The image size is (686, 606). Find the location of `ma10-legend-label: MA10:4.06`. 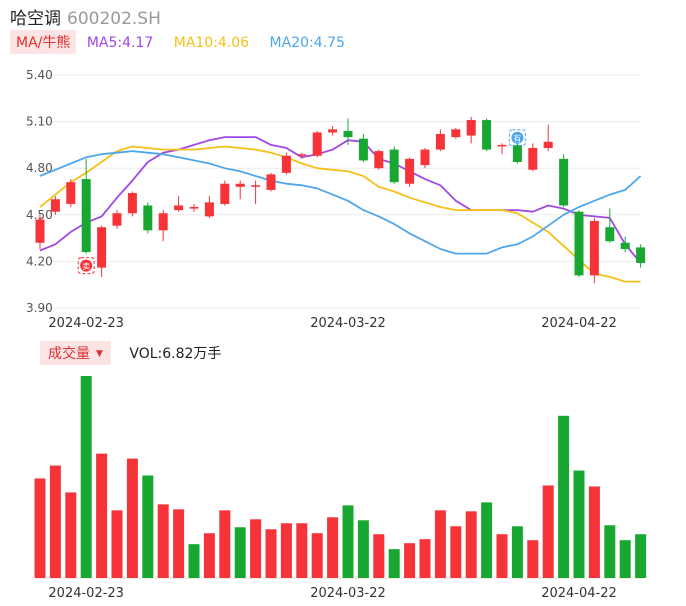

ma10-legend-label: MA10:4.06 is located at coordinates (211, 43).